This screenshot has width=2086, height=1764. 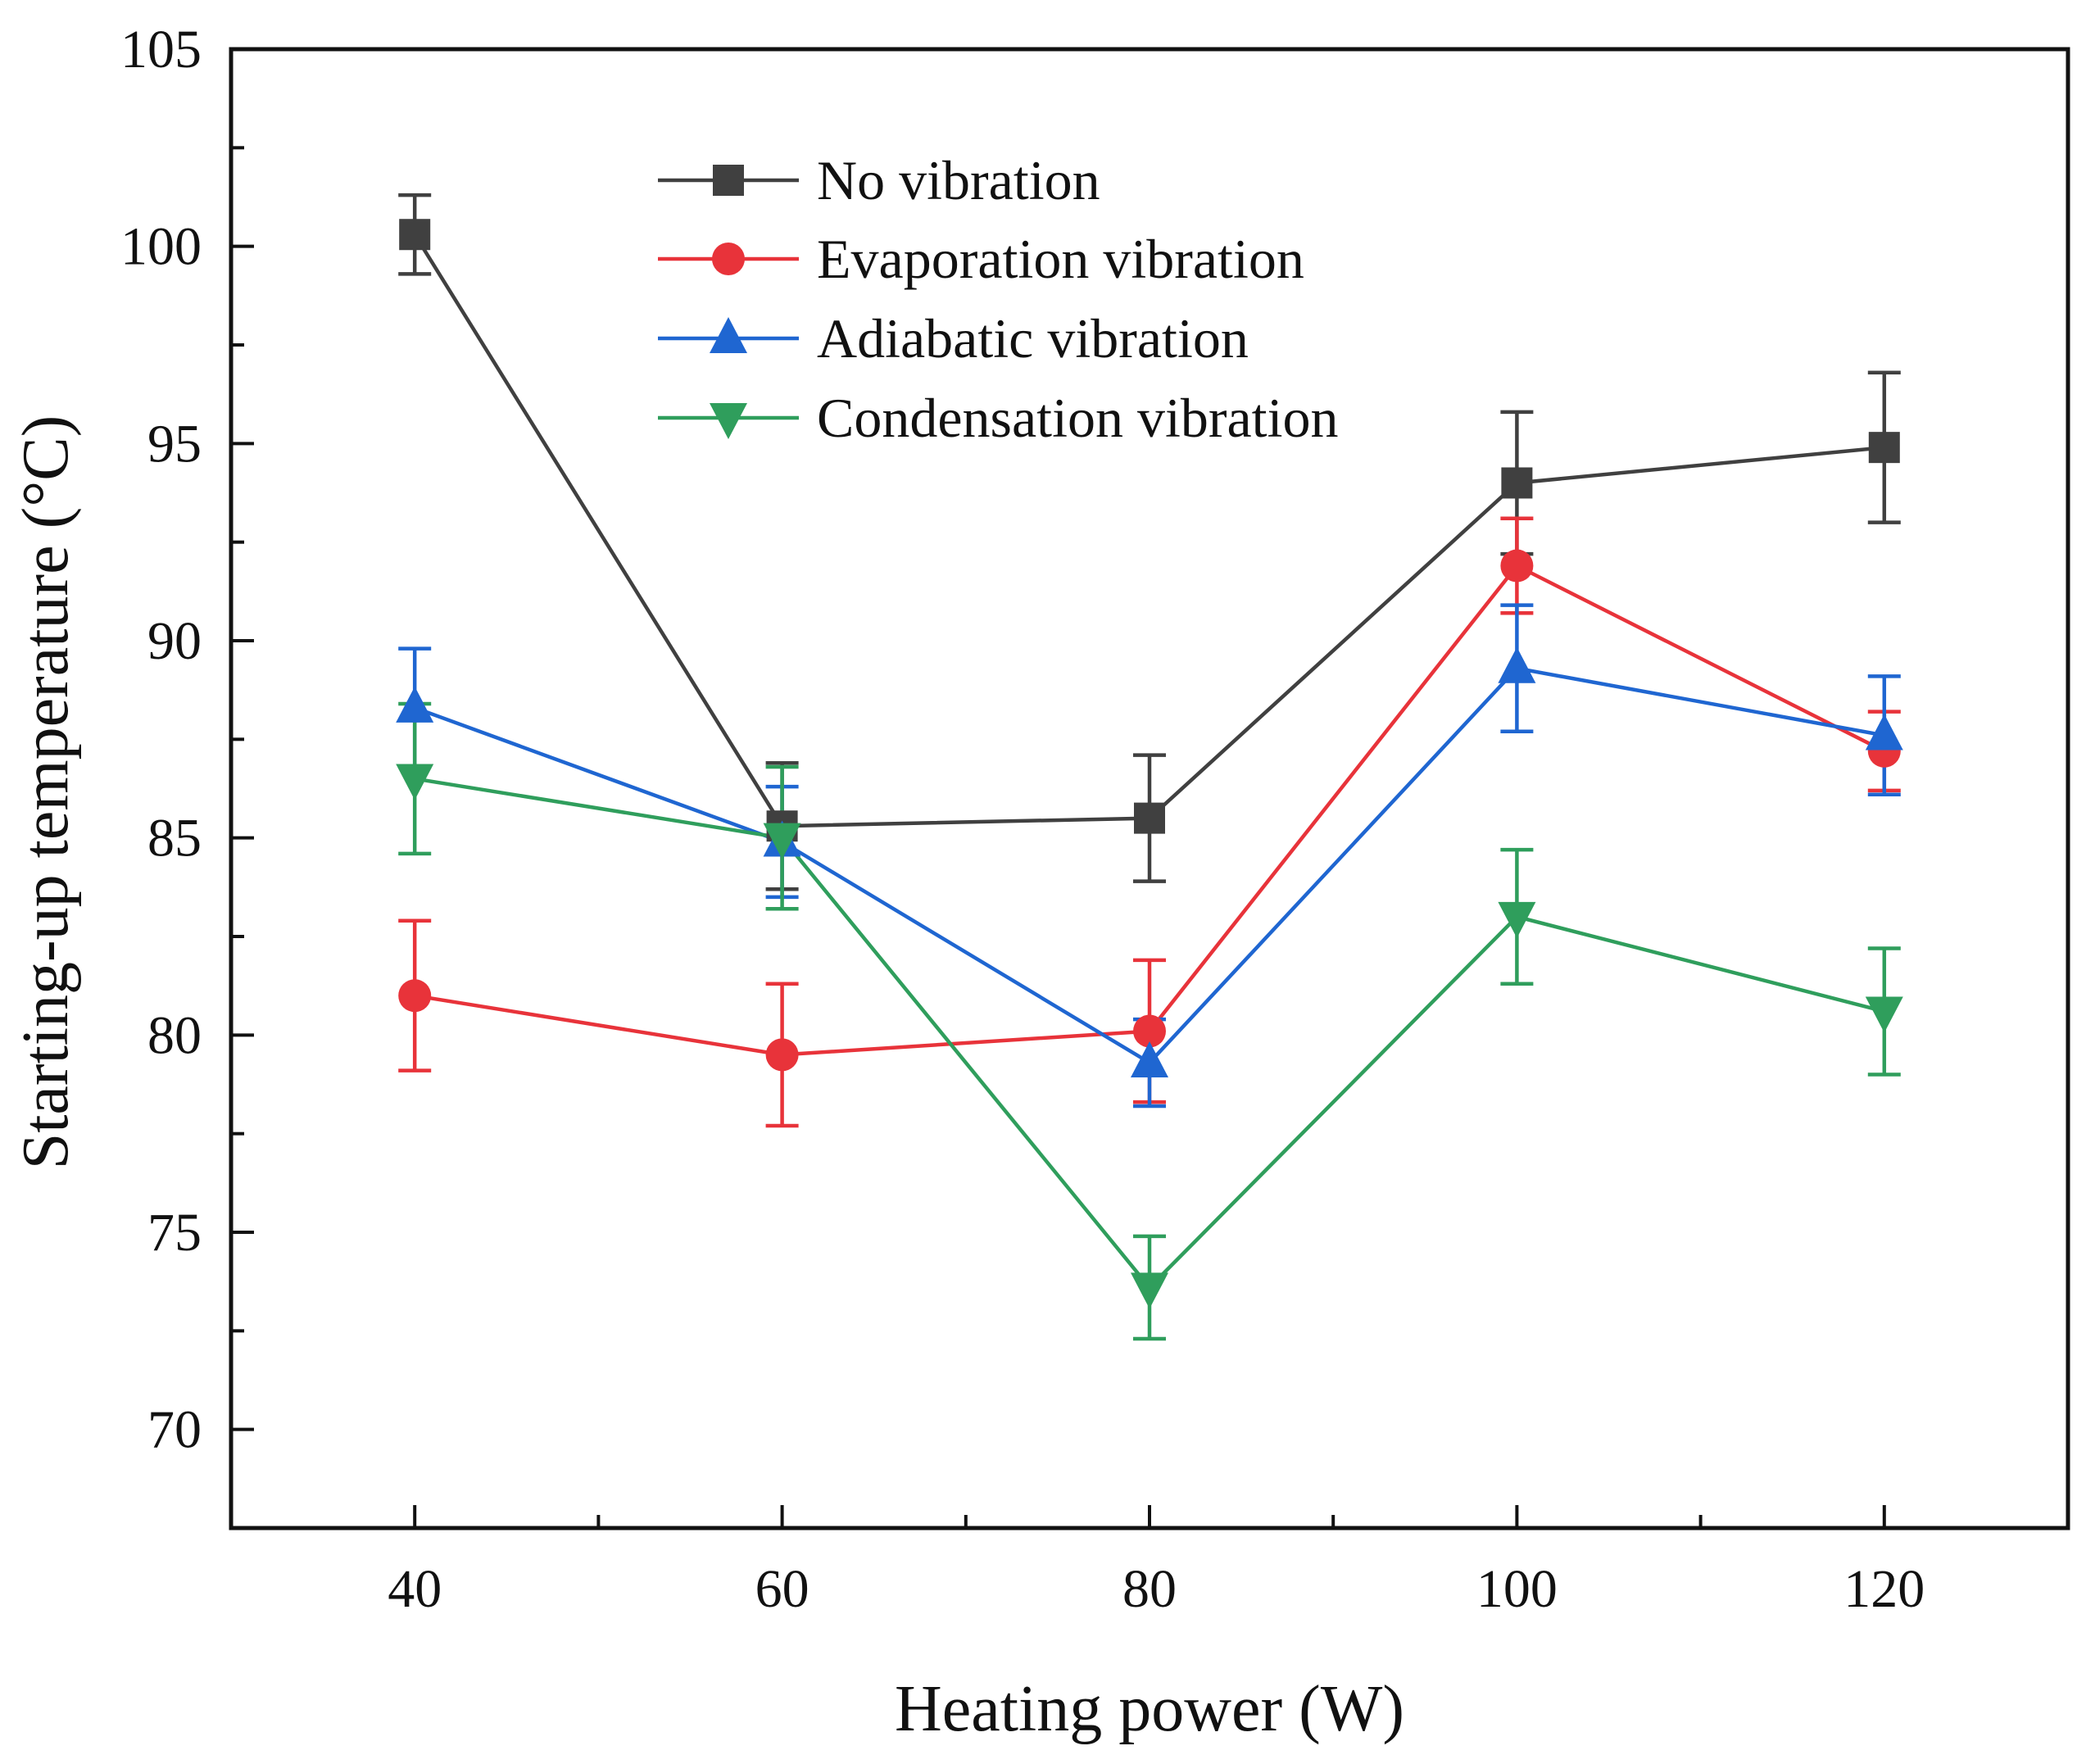 I want to click on y-tick-label: 80, so click(x=174, y=1035).